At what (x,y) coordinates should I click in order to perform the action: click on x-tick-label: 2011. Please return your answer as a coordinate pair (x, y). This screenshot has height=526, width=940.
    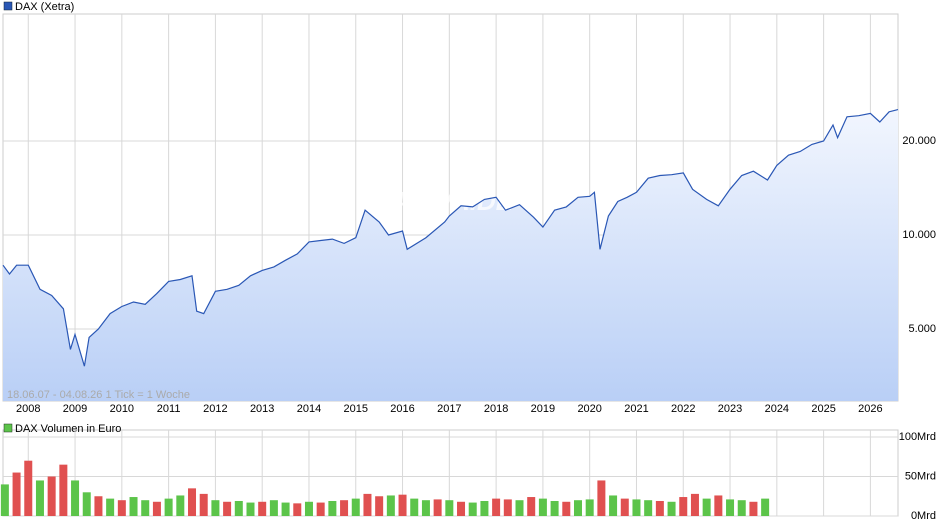
    Looking at the image, I should click on (169, 409).